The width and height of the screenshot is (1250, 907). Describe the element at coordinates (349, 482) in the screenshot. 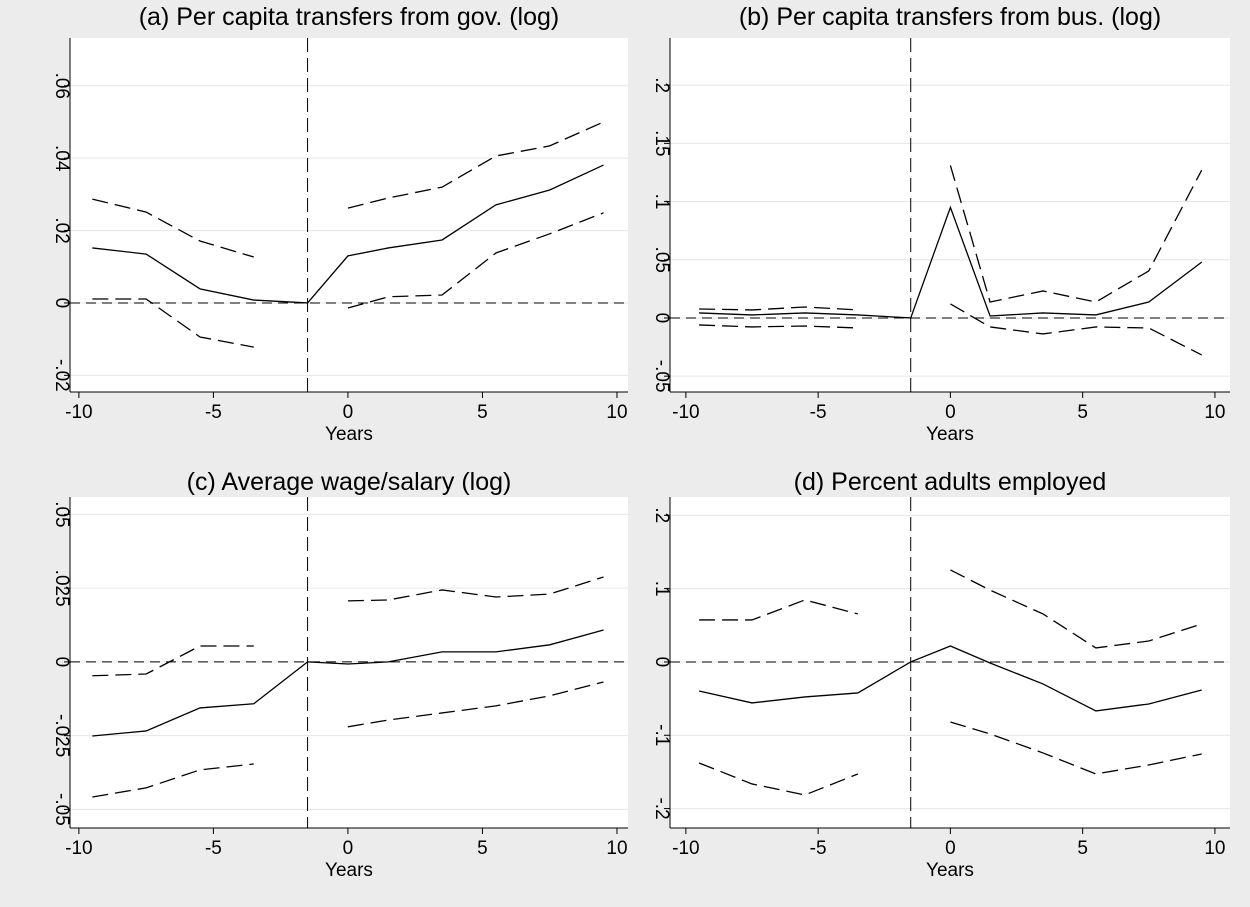

I see `chart-title: (c) Average wage/salary (log)` at that location.